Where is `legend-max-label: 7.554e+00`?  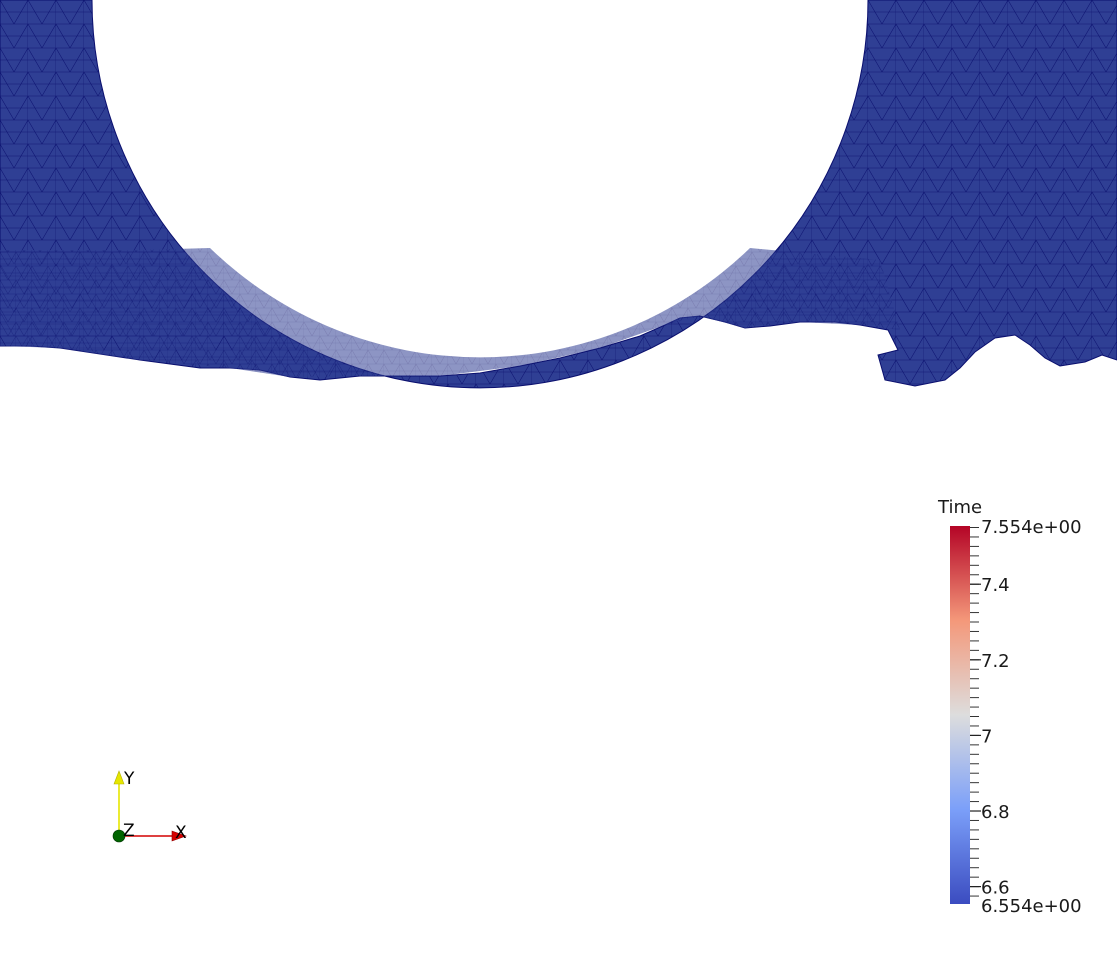
legend-max-label: 7.554e+00 is located at coordinates (1031, 527).